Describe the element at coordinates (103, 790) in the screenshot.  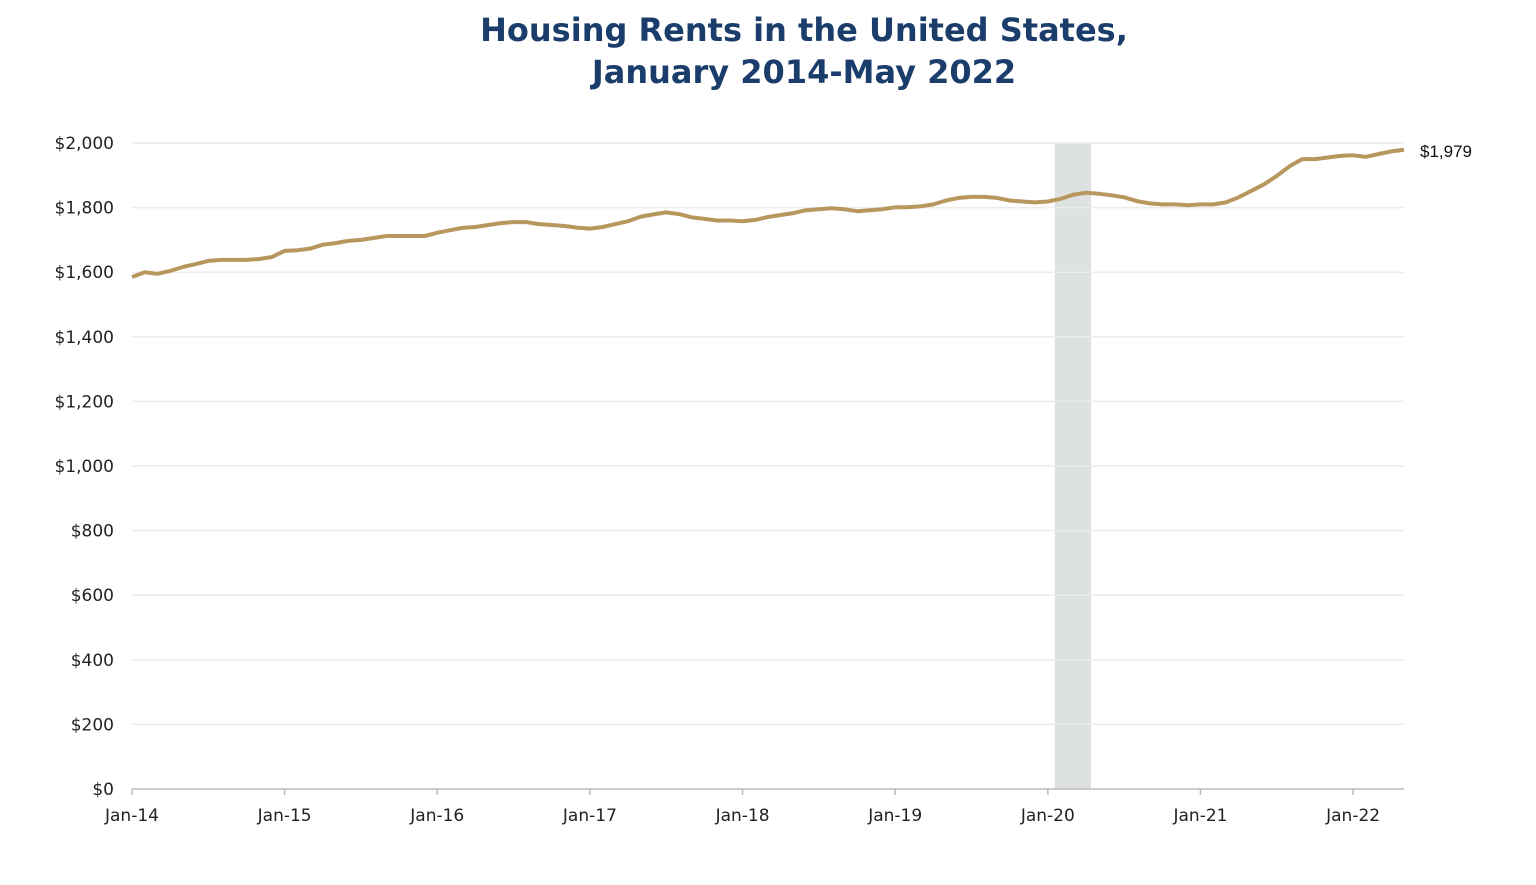
I see `y-tick-label: $0` at that location.